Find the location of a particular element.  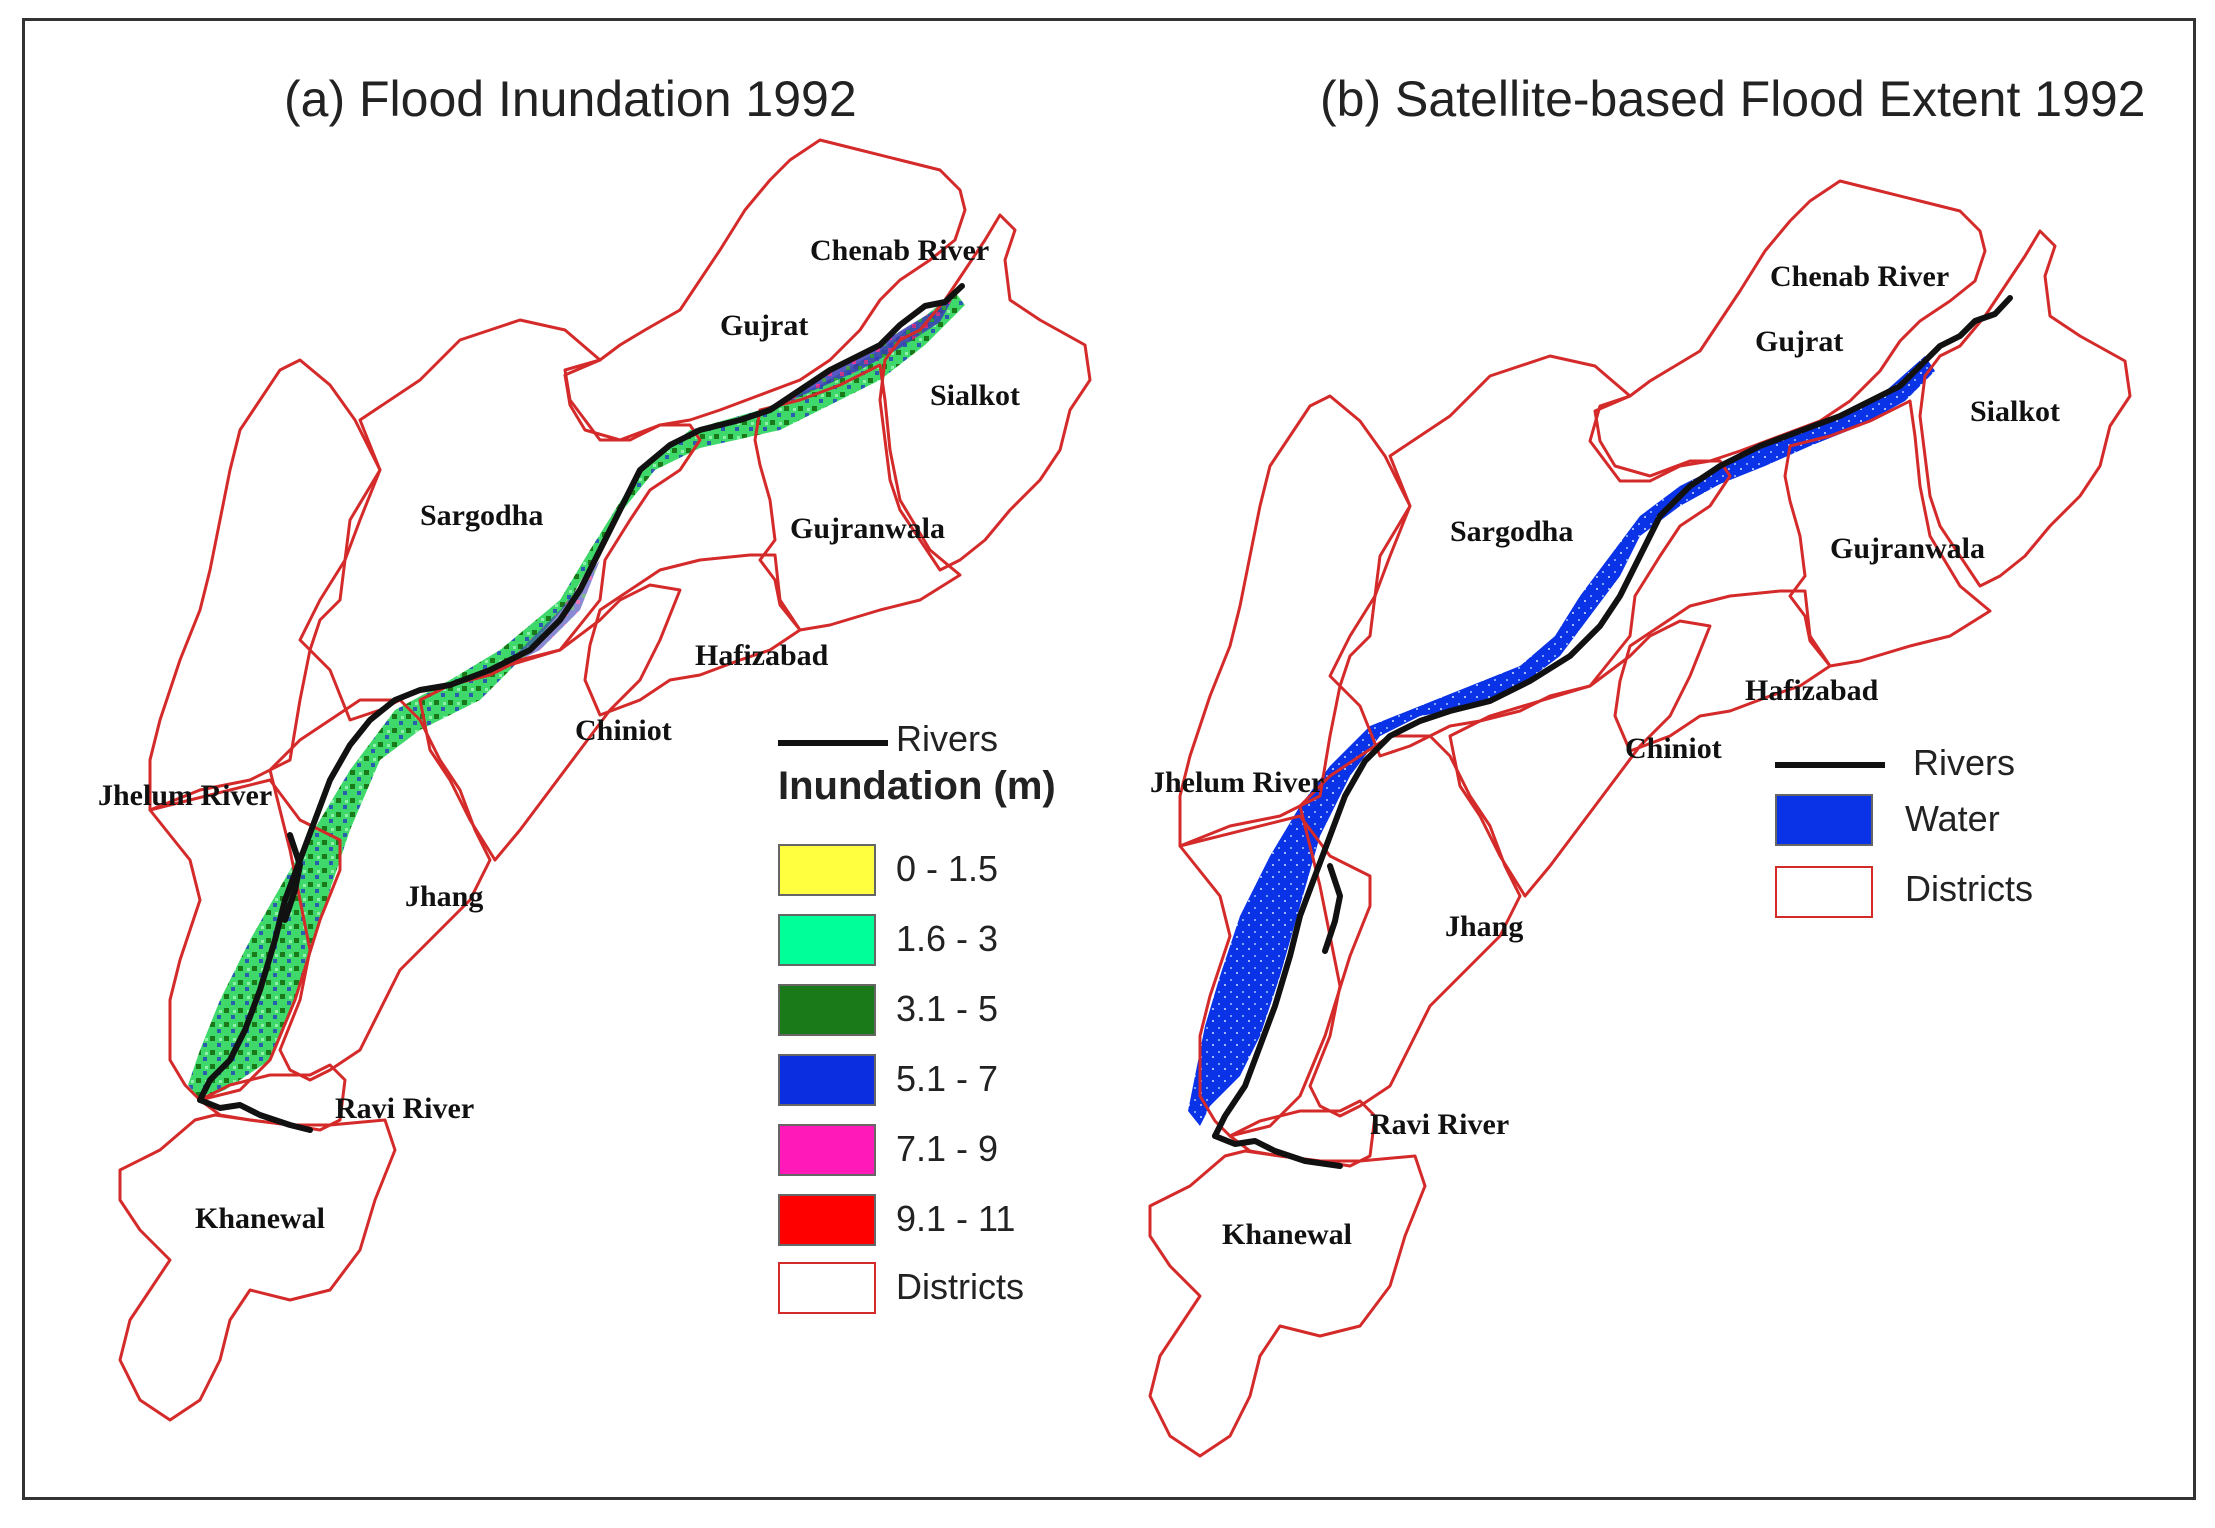

label-sialkot-a: Sialkot is located at coordinates (975, 395).